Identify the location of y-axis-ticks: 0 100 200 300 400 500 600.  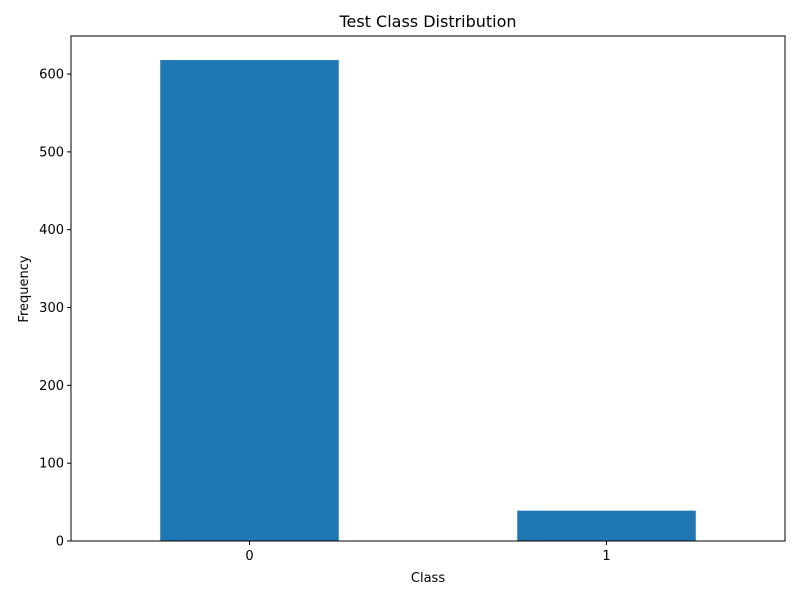
(55, 309).